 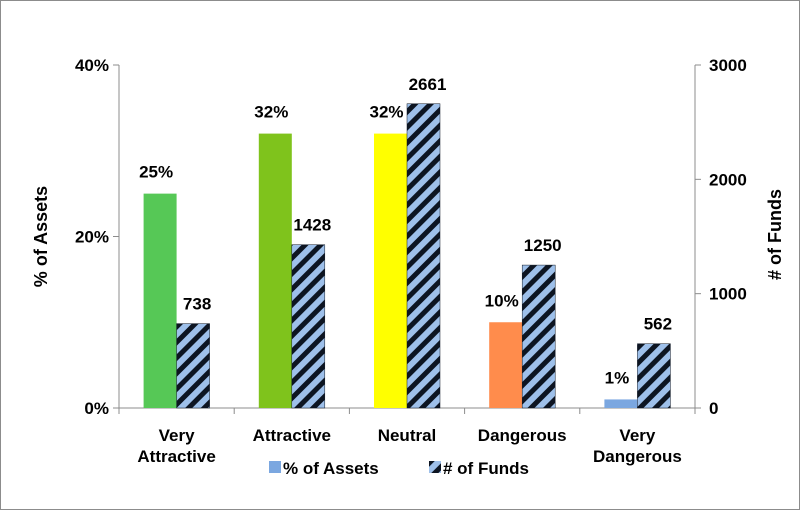 What do you see at coordinates (713, 408) in the screenshot?
I see `right-tick-label: 0` at bounding box center [713, 408].